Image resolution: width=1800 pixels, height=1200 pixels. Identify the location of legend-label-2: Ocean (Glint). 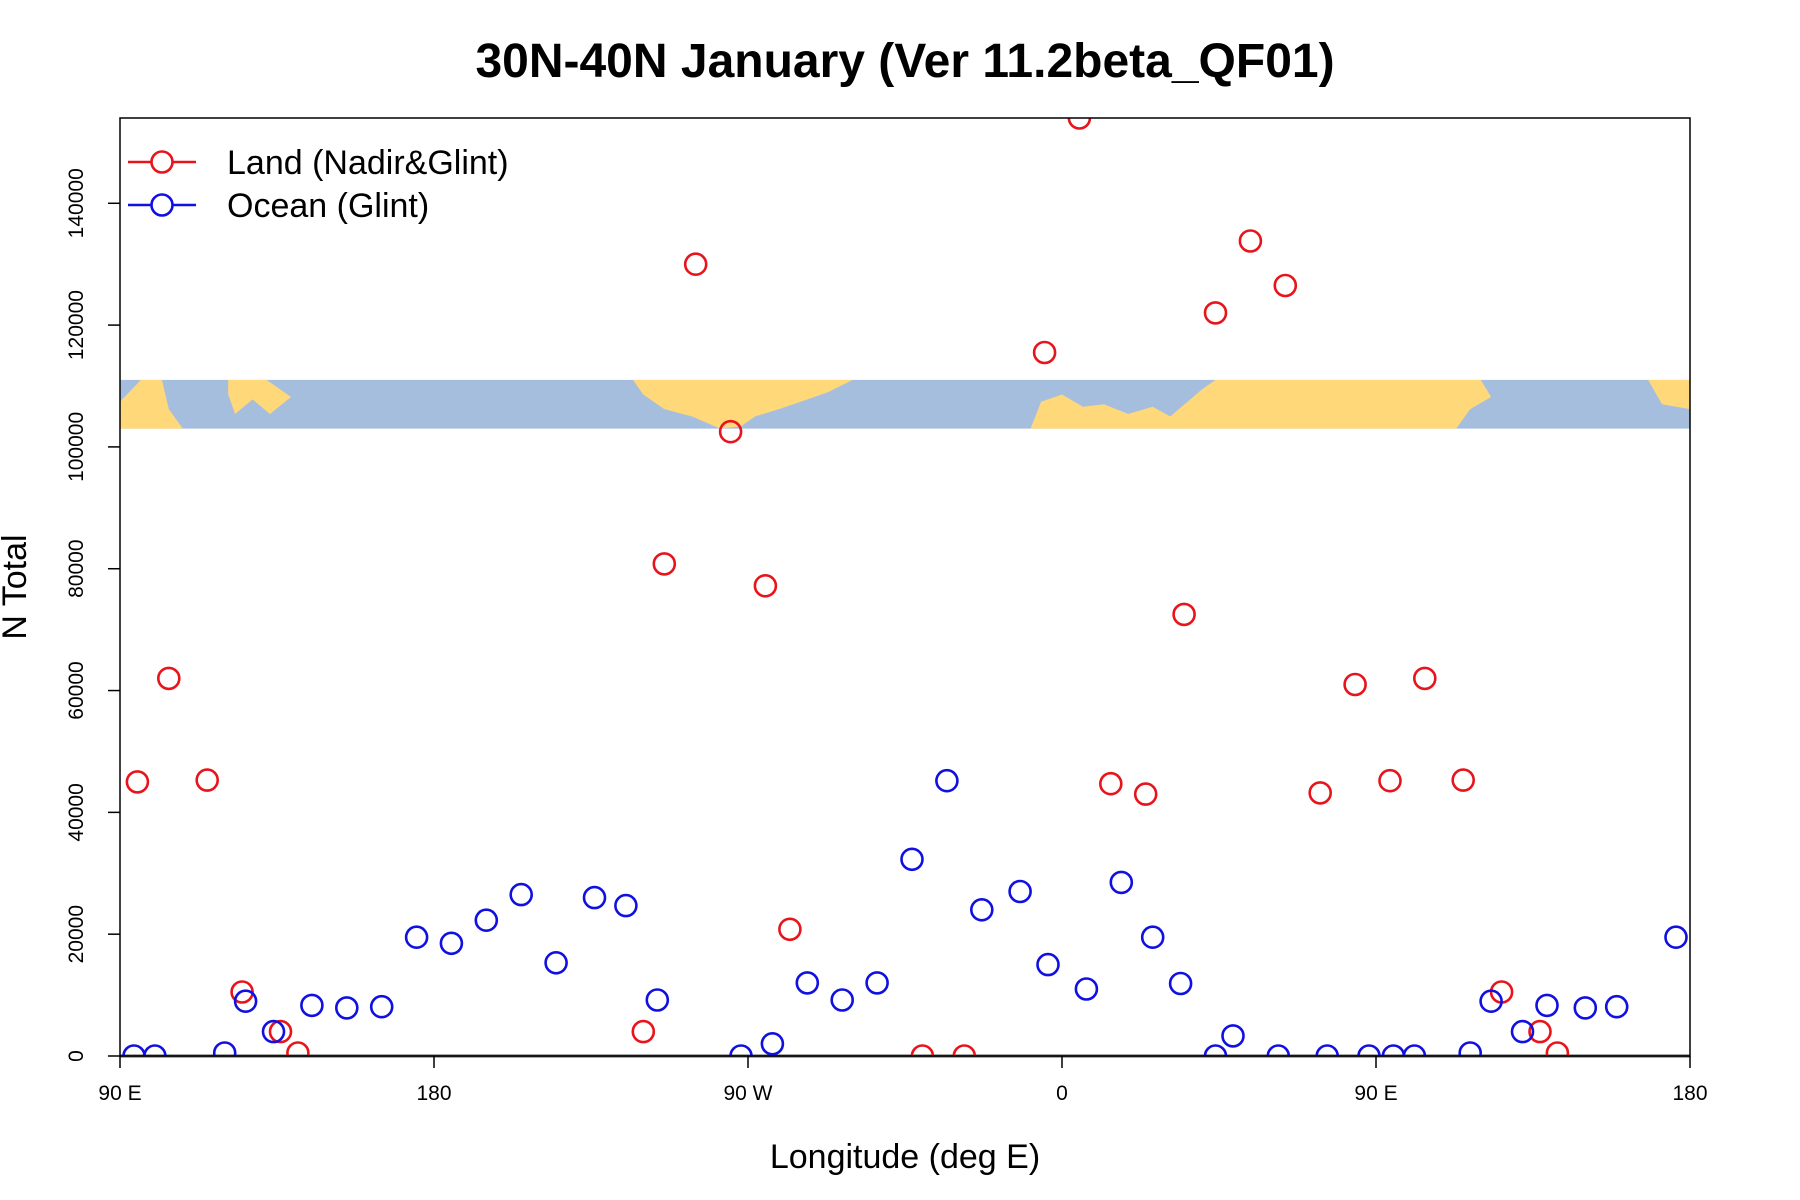
(328, 206).